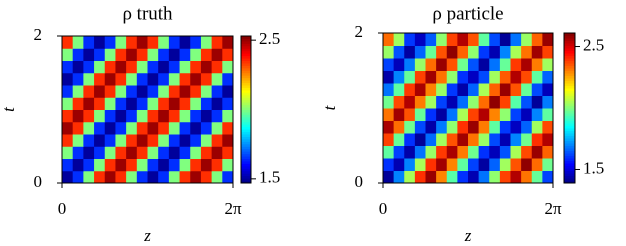  What do you see at coordinates (329, 107) in the screenshot?
I see `y-axis-label: t` at bounding box center [329, 107].